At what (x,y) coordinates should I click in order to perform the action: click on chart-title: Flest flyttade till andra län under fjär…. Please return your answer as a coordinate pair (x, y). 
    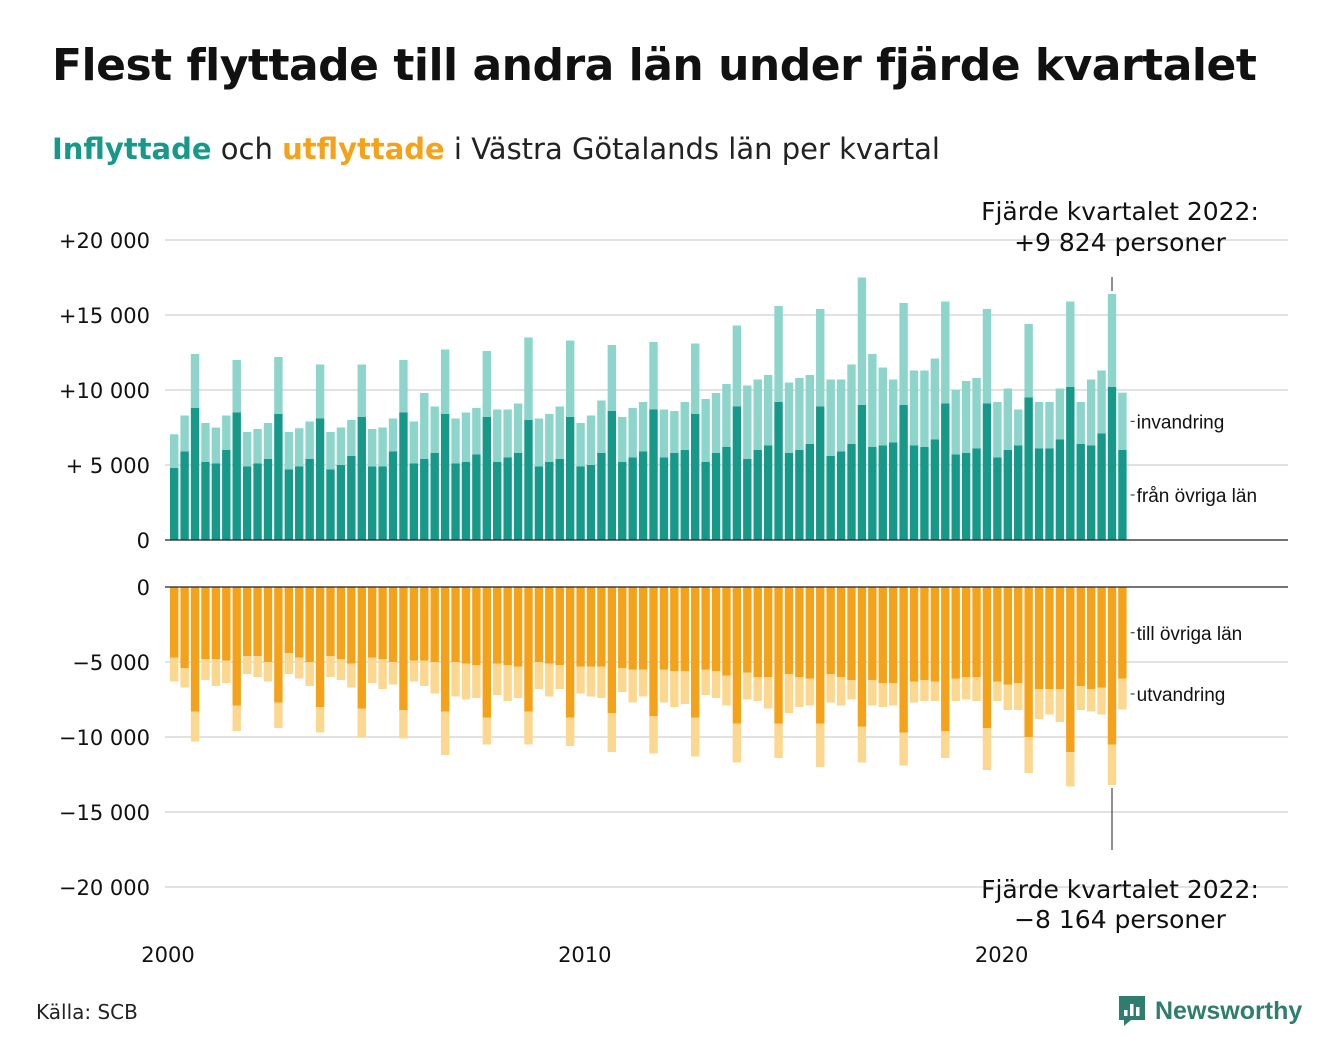
    Looking at the image, I should click on (654, 65).